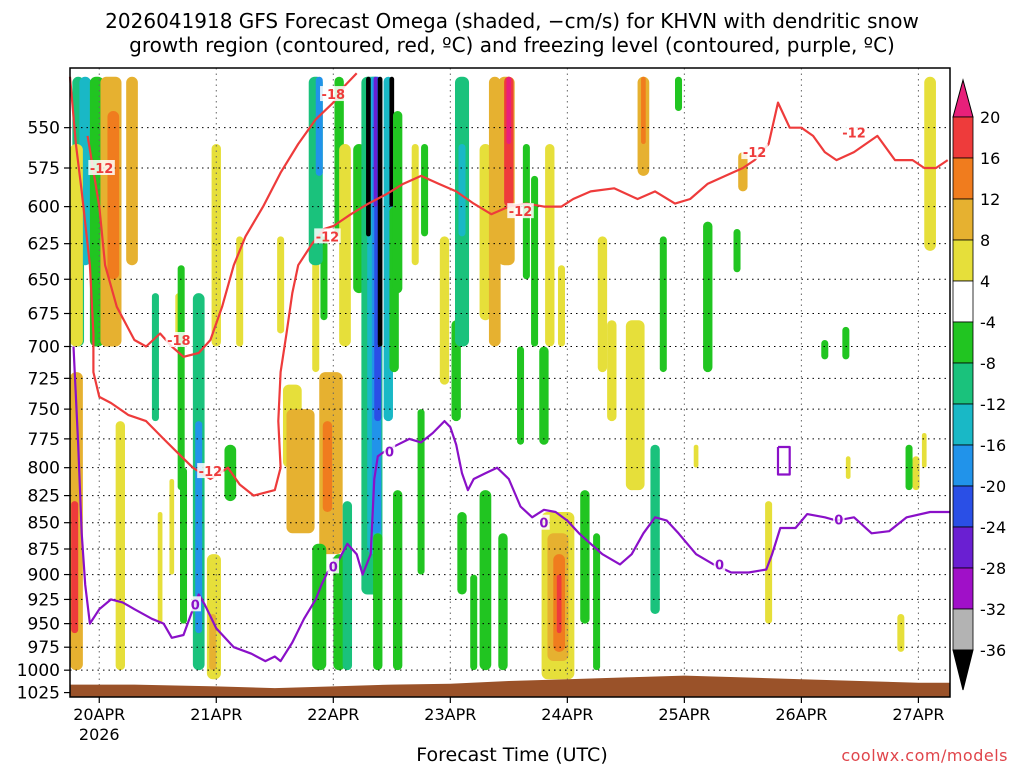 The height and width of the screenshot is (768, 1024). Describe the element at coordinates (44, 440) in the screenshot. I see `y-tick-label: 775` at that location.